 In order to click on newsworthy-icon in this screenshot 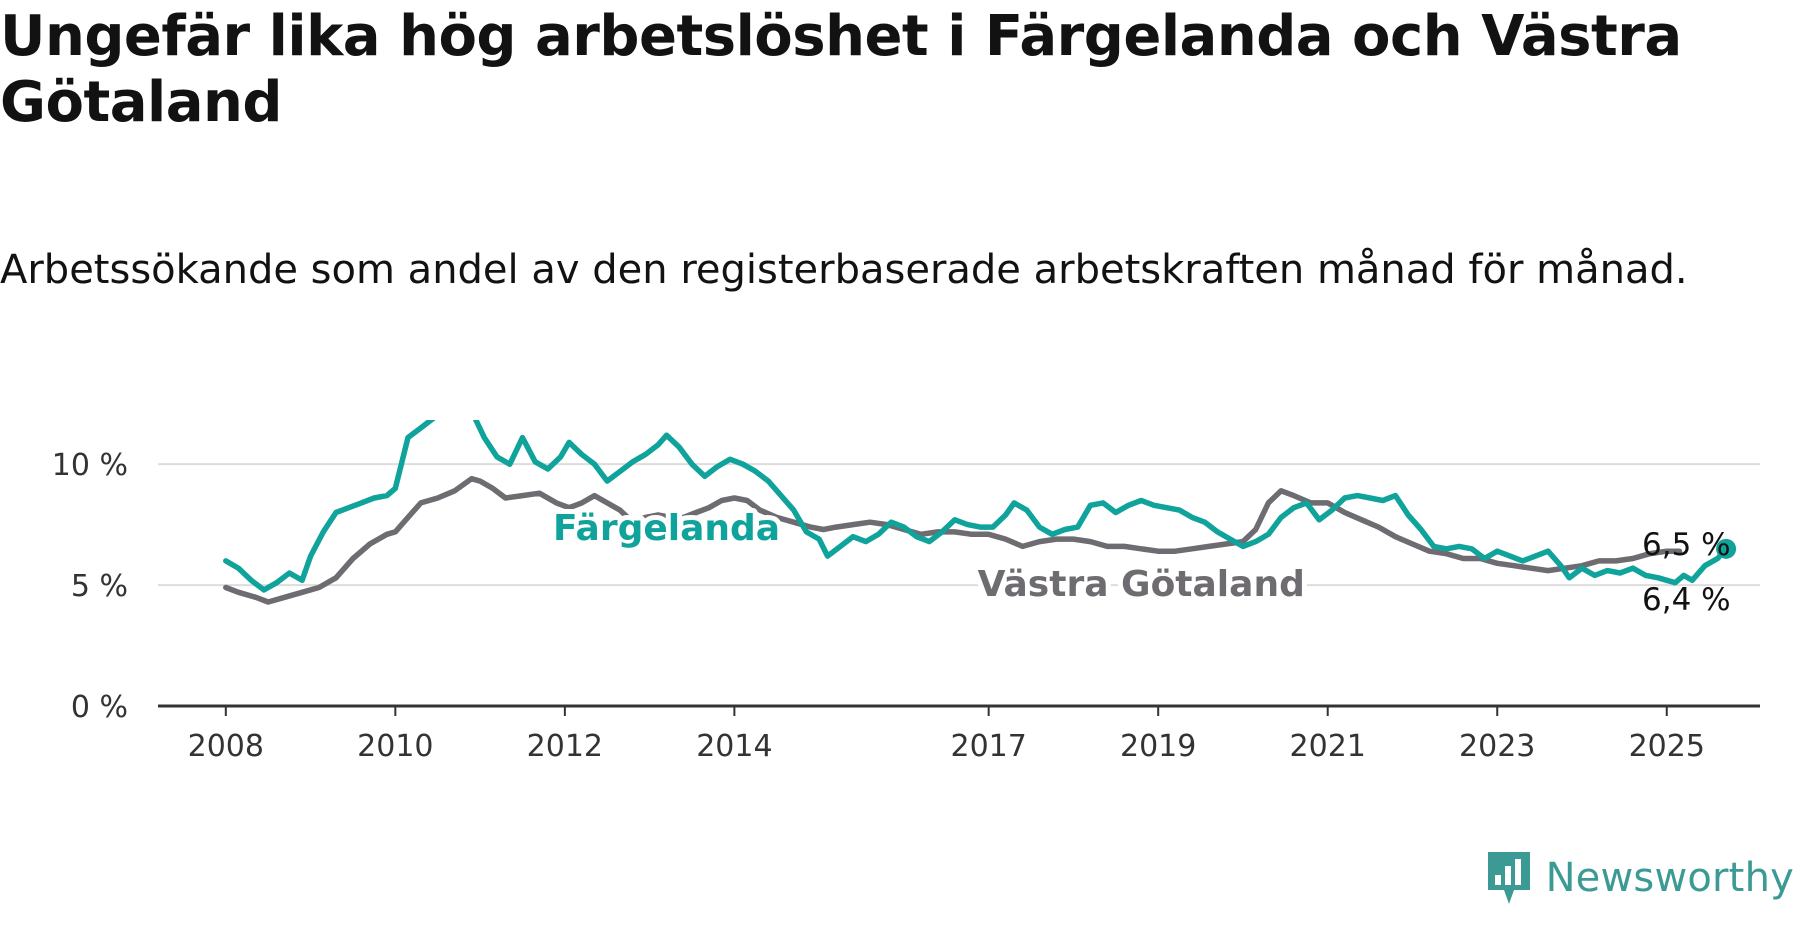, I will do `click(1508, 878)`.